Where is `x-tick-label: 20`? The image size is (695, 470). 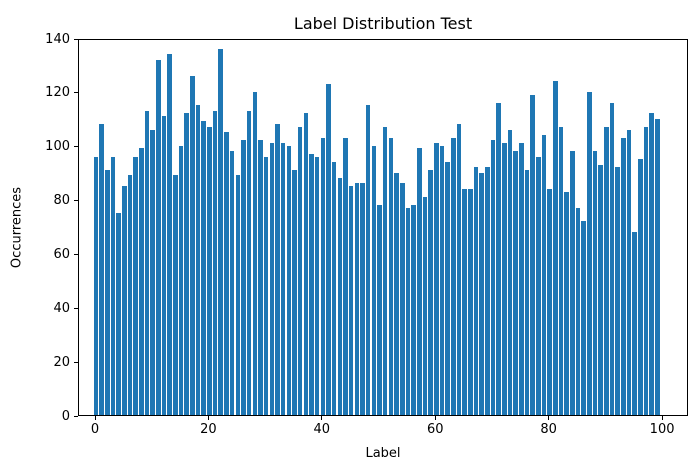
x-tick-label: 20 is located at coordinates (208, 429).